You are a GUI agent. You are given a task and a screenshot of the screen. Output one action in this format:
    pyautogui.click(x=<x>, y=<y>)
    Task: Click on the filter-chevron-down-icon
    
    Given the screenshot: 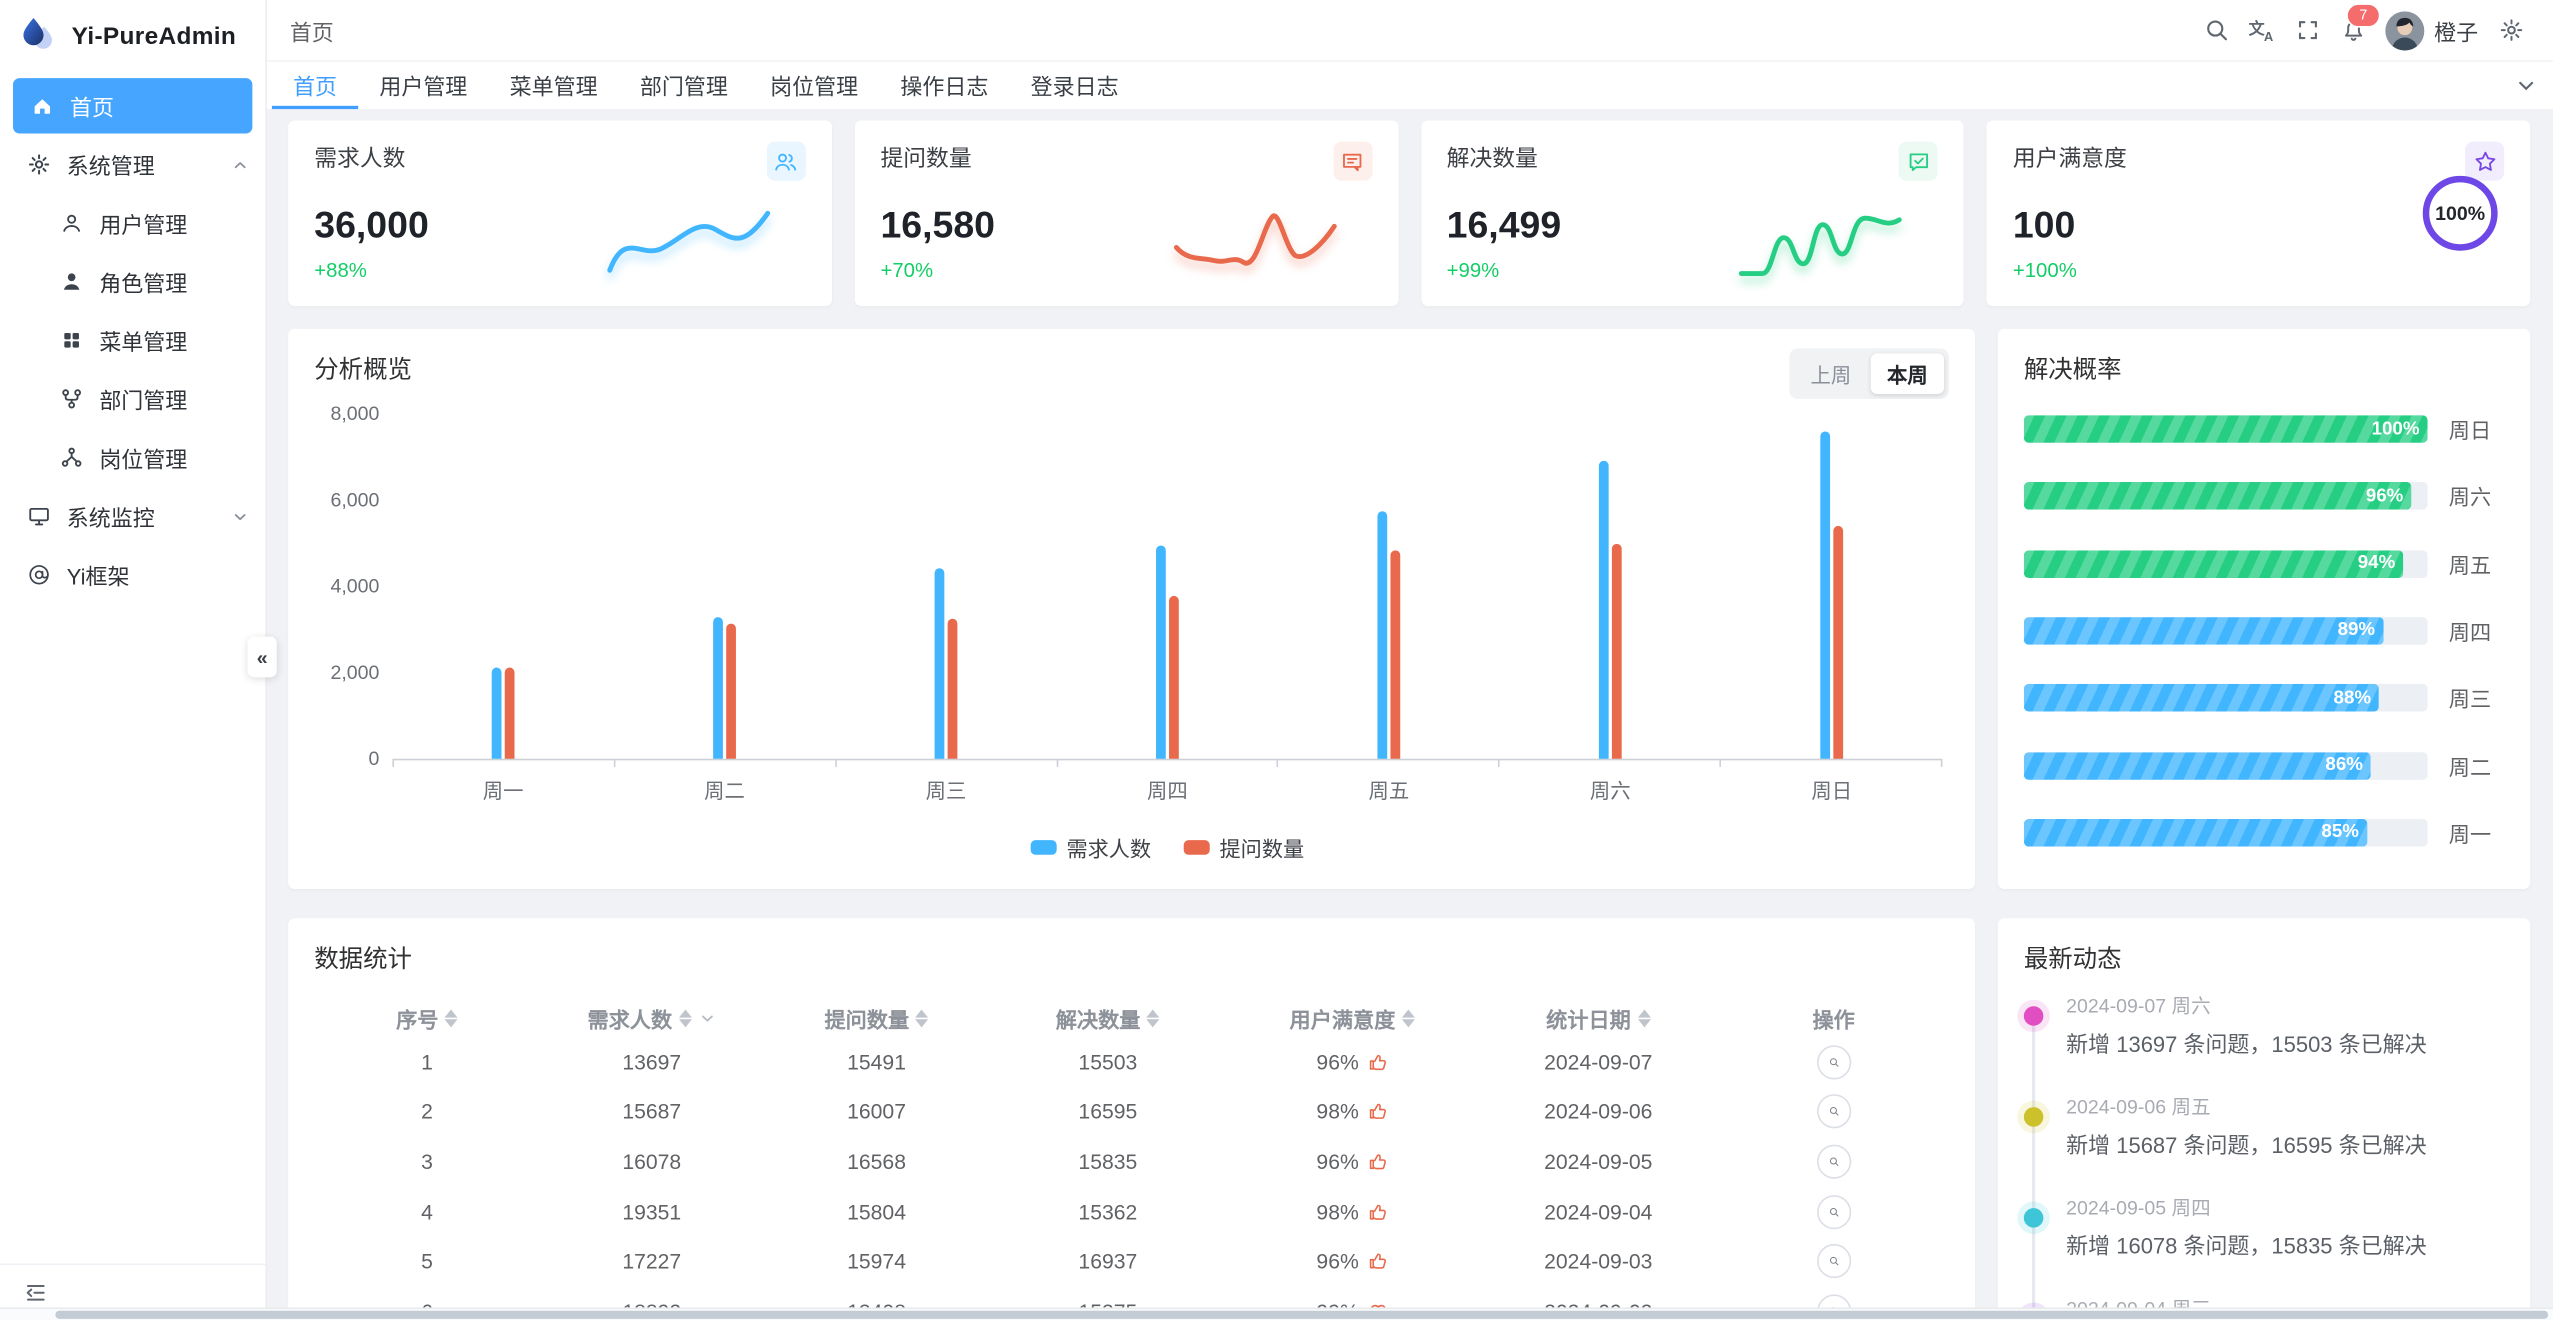 What is the action you would take?
    pyautogui.click(x=707, y=1018)
    